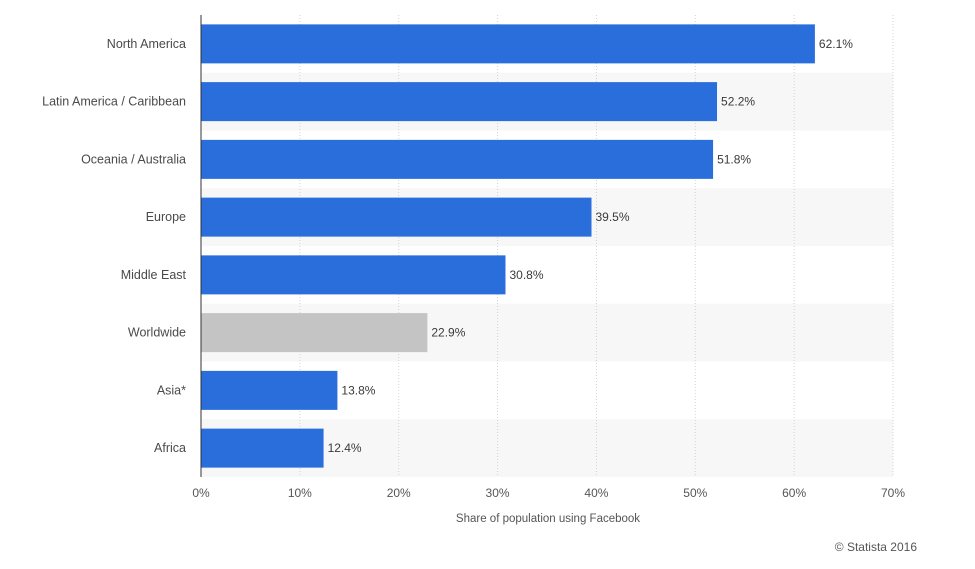 This screenshot has width=975, height=569. Describe the element at coordinates (596, 493) in the screenshot. I see `x-tick-label: 40%` at that location.